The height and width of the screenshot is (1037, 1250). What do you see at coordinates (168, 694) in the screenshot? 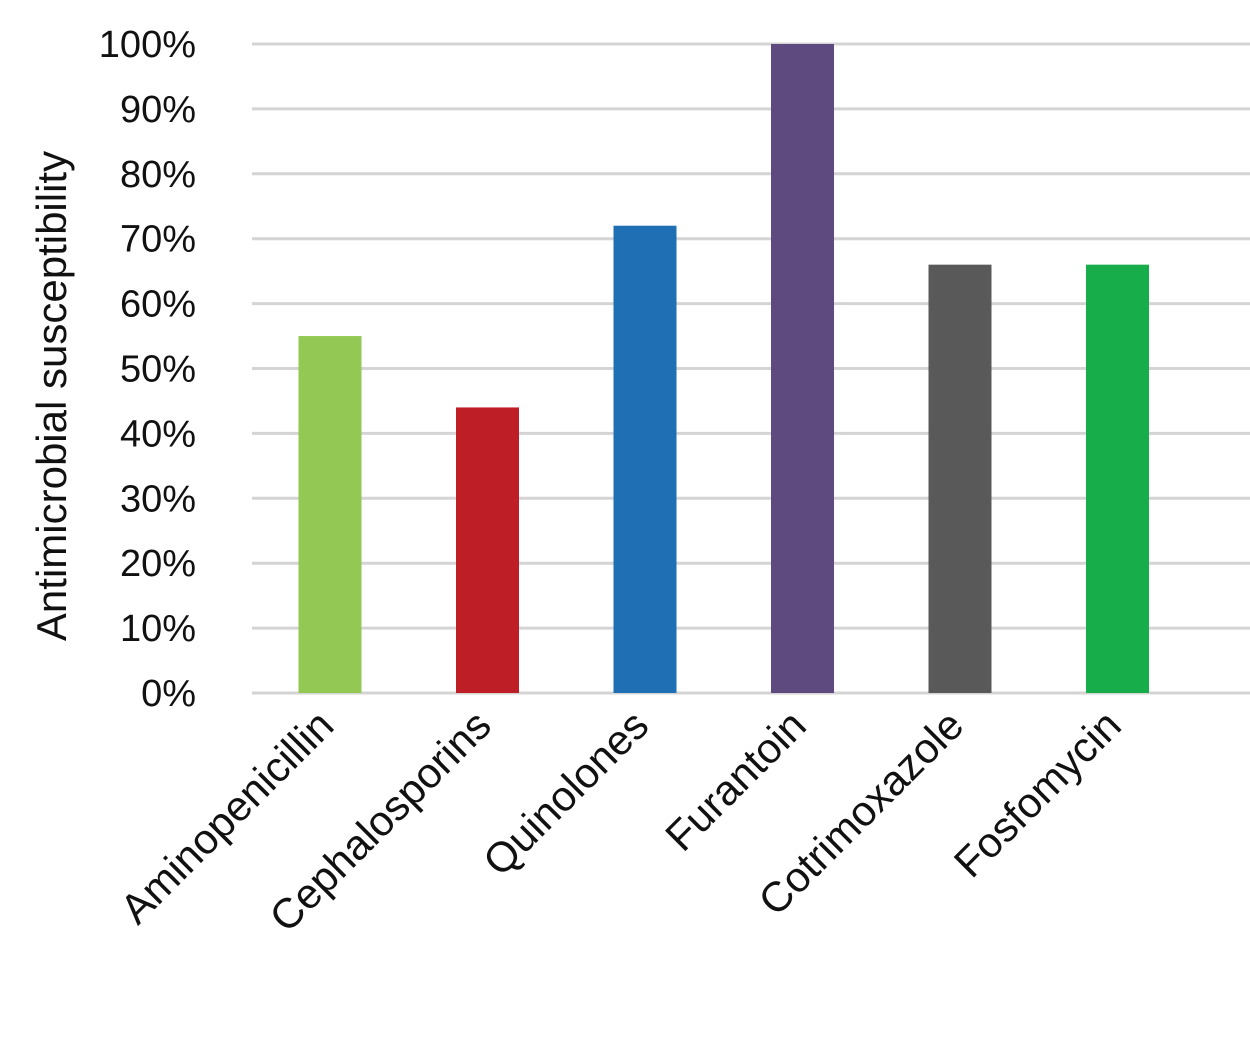
I see `y-tick-label: 0%` at bounding box center [168, 694].